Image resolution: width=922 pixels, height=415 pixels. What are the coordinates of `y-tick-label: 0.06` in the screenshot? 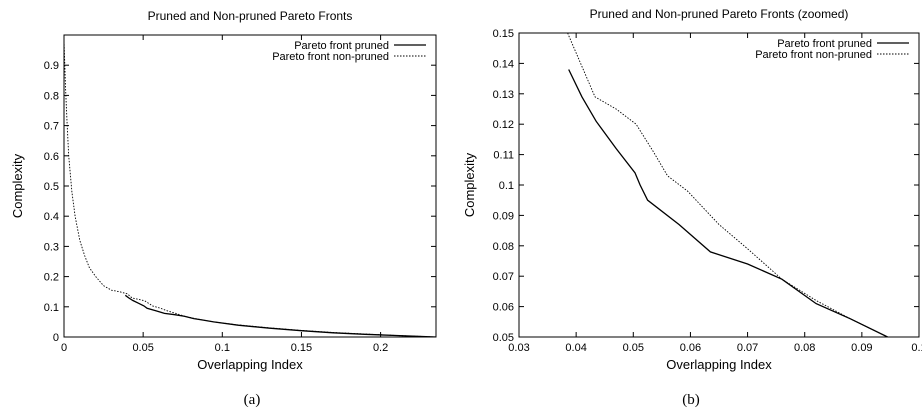 It's located at (503, 308).